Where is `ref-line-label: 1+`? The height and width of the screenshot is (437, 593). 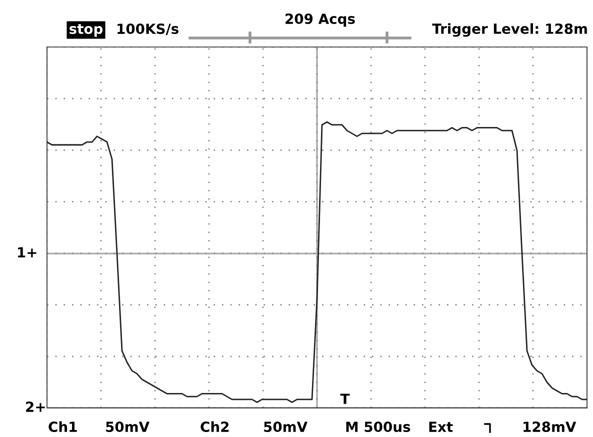 ref-line-label: 1+ is located at coordinates (27, 252).